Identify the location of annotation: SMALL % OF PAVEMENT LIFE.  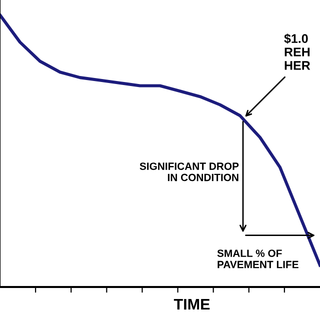
(257, 259).